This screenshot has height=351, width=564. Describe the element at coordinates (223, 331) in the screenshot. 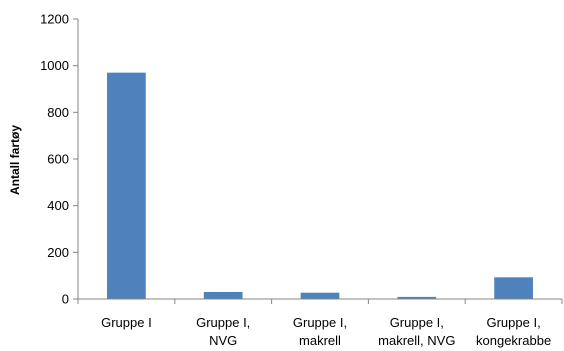

I see `x-category-label: Gruppe I, NVG` at that location.